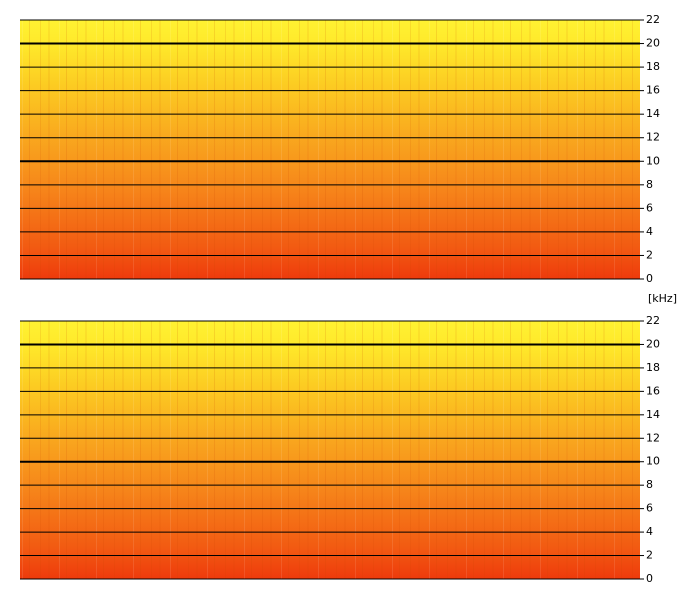  What do you see at coordinates (662, 298) in the screenshot?
I see `y-axis-label: [kHz]` at bounding box center [662, 298].